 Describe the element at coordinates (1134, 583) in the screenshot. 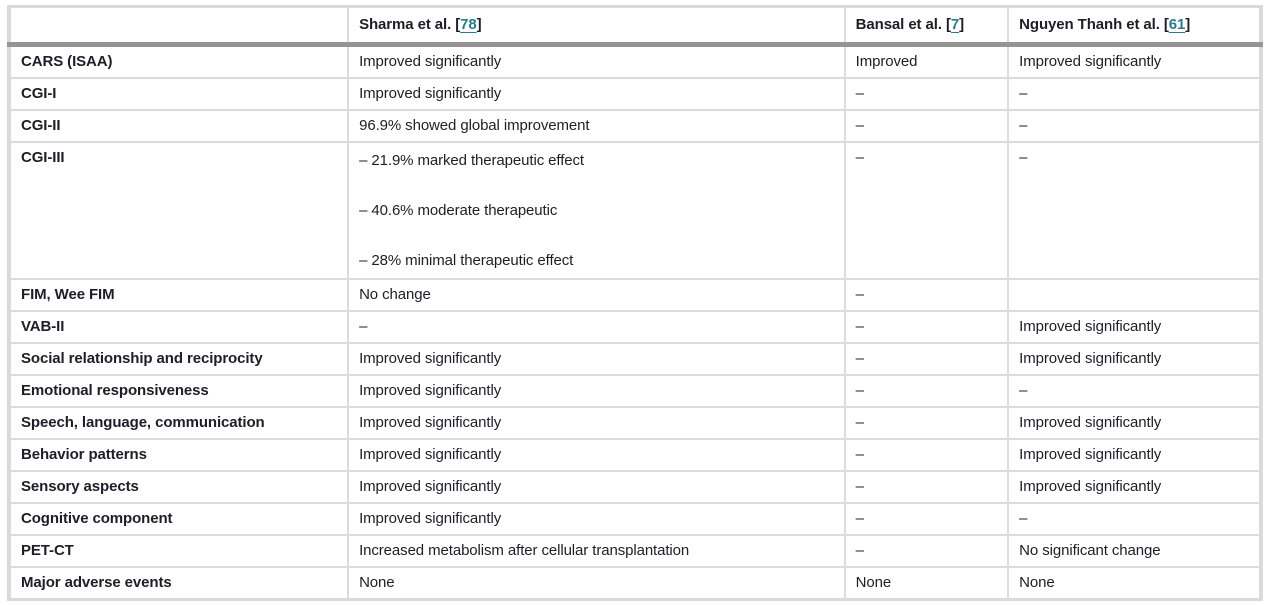

I see `cell-nguyen: None` at that location.